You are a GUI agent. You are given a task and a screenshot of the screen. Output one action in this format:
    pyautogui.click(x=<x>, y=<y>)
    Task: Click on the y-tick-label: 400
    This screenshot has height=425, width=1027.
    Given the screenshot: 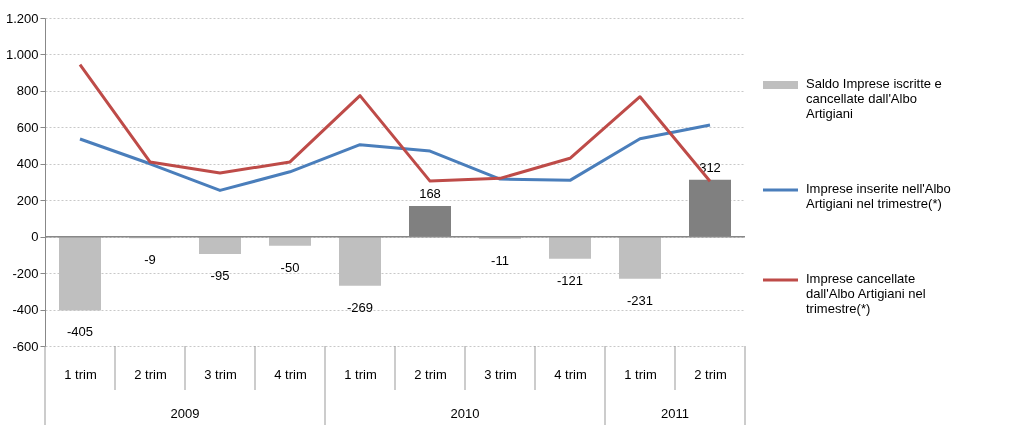 What is the action you would take?
    pyautogui.click(x=27, y=164)
    